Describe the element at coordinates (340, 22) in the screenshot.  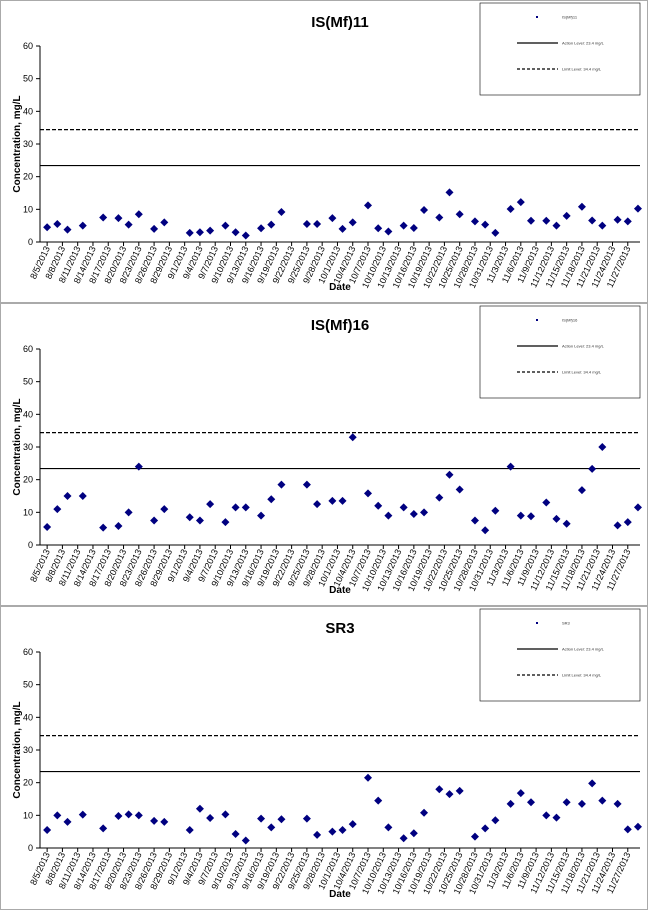
I see `chart-title: IS(Mf)11` at that location.